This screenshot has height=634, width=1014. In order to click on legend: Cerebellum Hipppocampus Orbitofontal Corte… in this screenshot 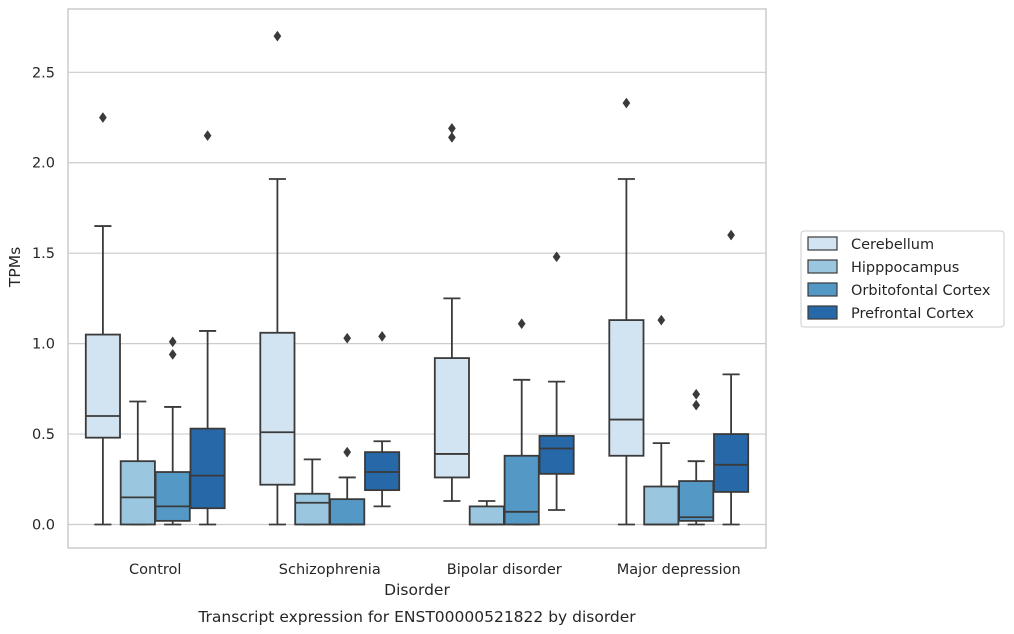, I will do `click(902, 279)`.